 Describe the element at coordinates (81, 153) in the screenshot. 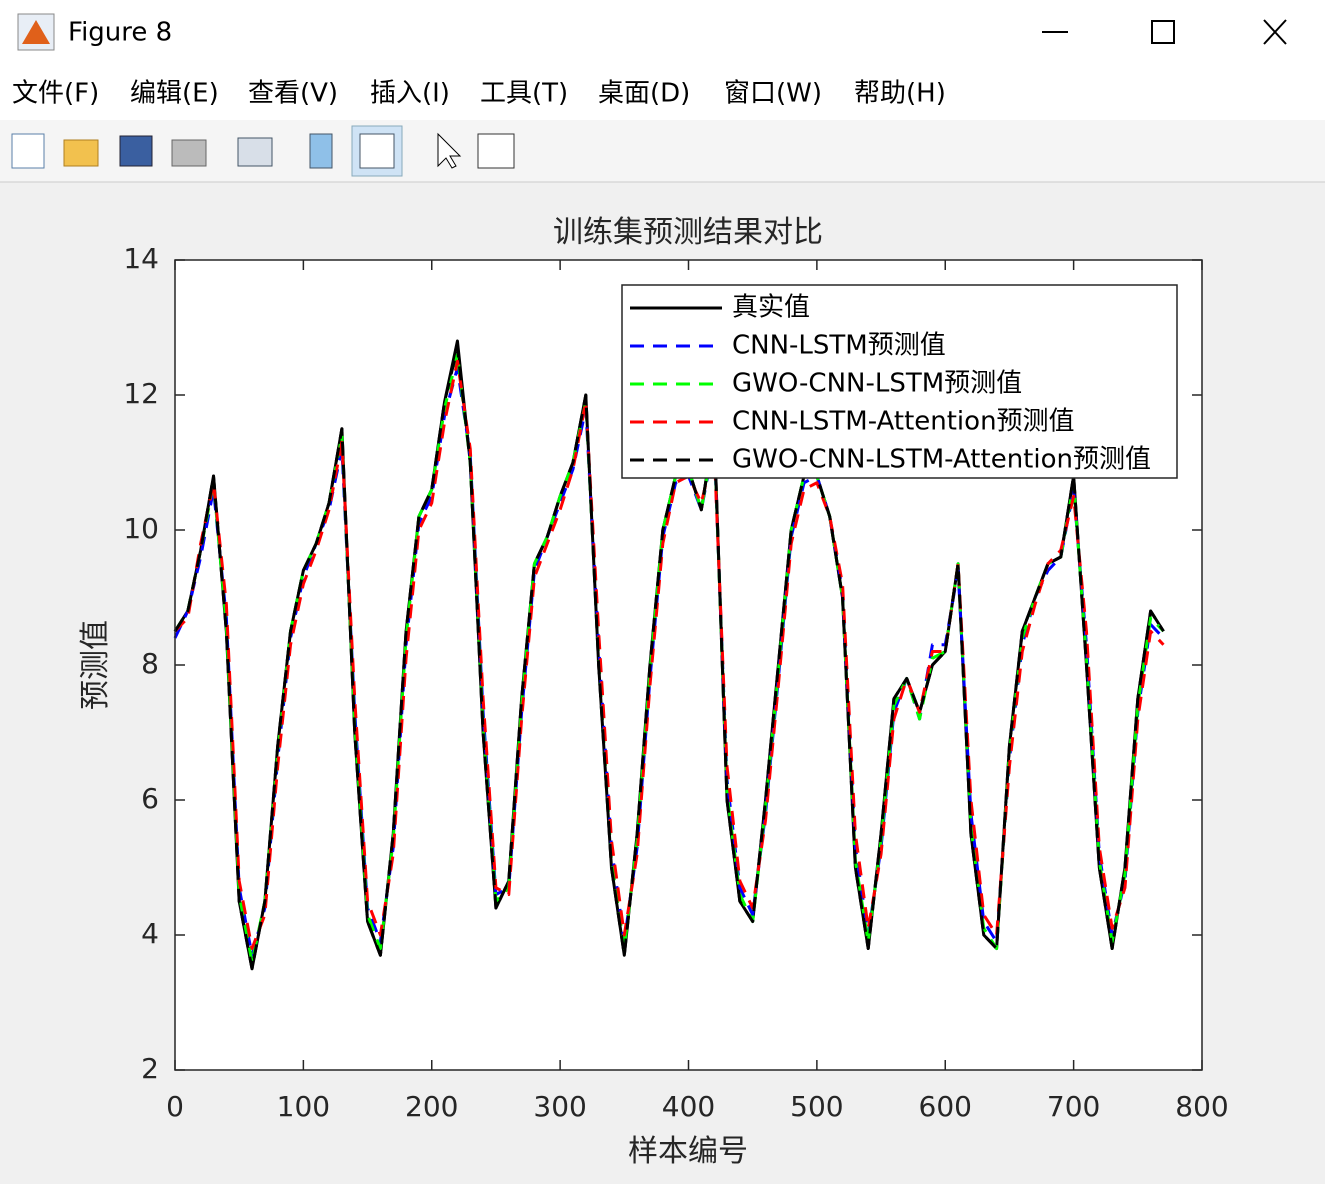

I see `tool-open` at that location.